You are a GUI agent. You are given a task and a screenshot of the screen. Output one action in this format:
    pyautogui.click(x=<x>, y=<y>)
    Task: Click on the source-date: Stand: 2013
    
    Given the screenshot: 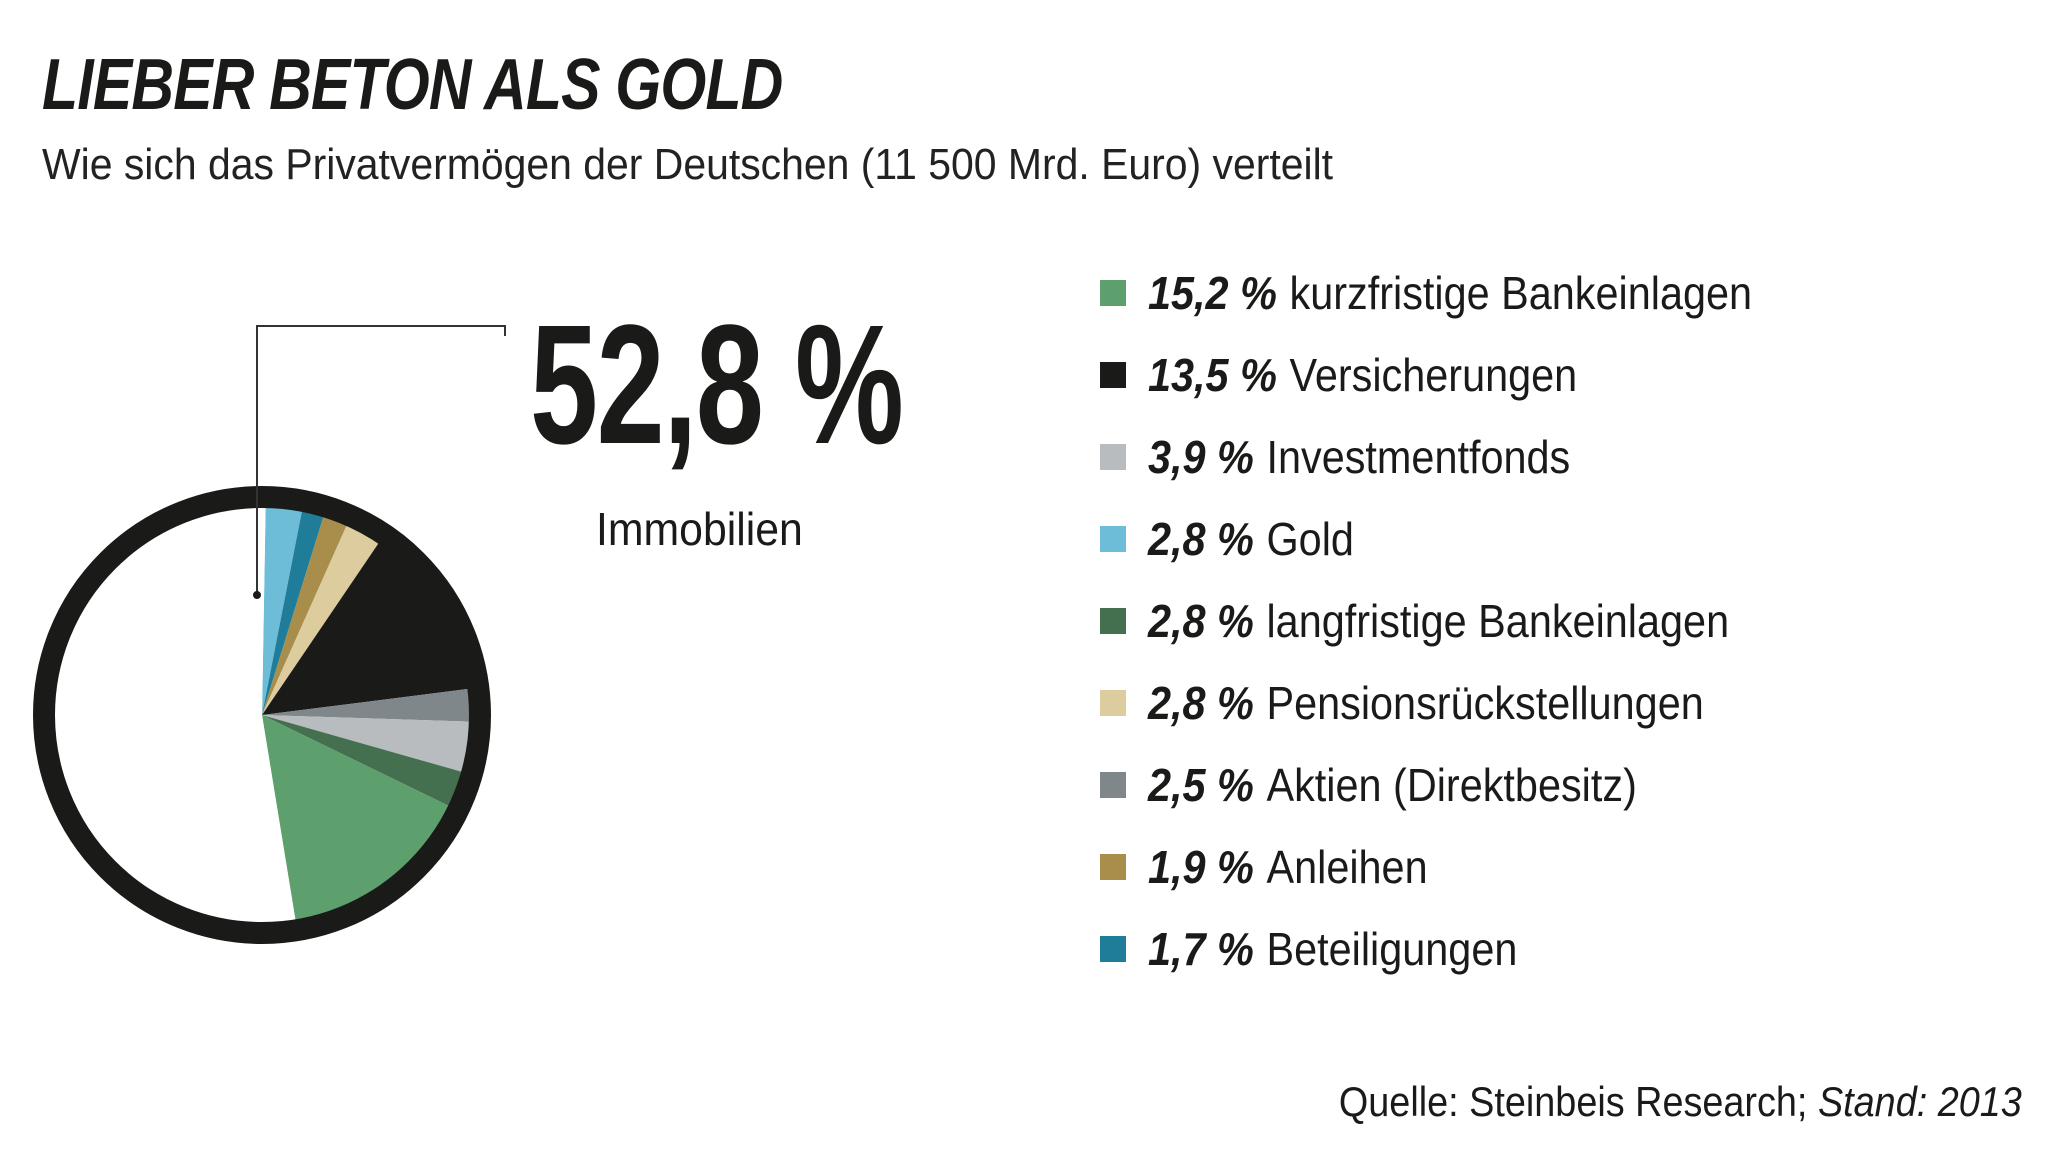 What is the action you would take?
    pyautogui.click(x=1920, y=1101)
    